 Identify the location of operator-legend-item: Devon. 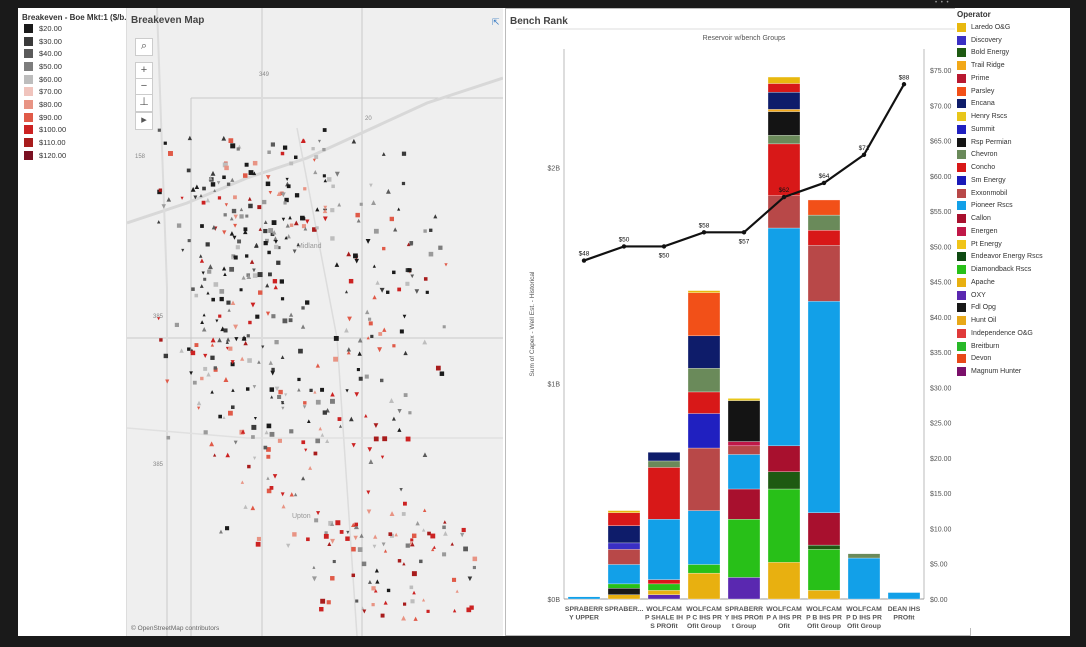
(1003, 359).